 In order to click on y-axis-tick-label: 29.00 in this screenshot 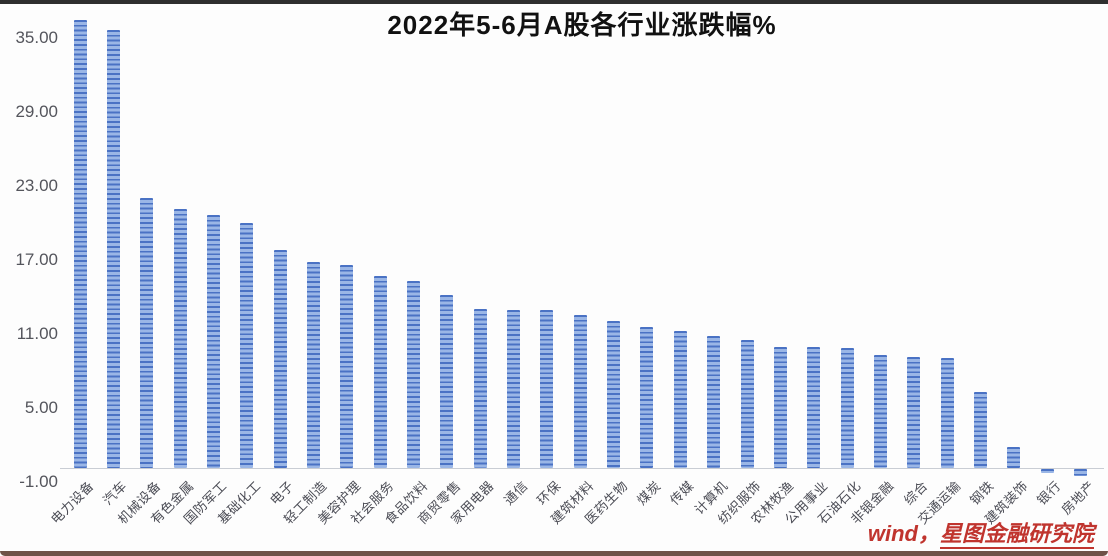, I will do `click(36, 111)`.